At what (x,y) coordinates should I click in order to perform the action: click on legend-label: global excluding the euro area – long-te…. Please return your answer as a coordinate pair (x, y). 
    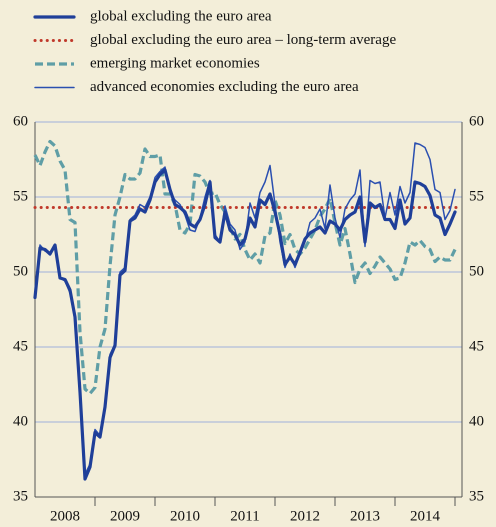
    Looking at the image, I should click on (243, 40).